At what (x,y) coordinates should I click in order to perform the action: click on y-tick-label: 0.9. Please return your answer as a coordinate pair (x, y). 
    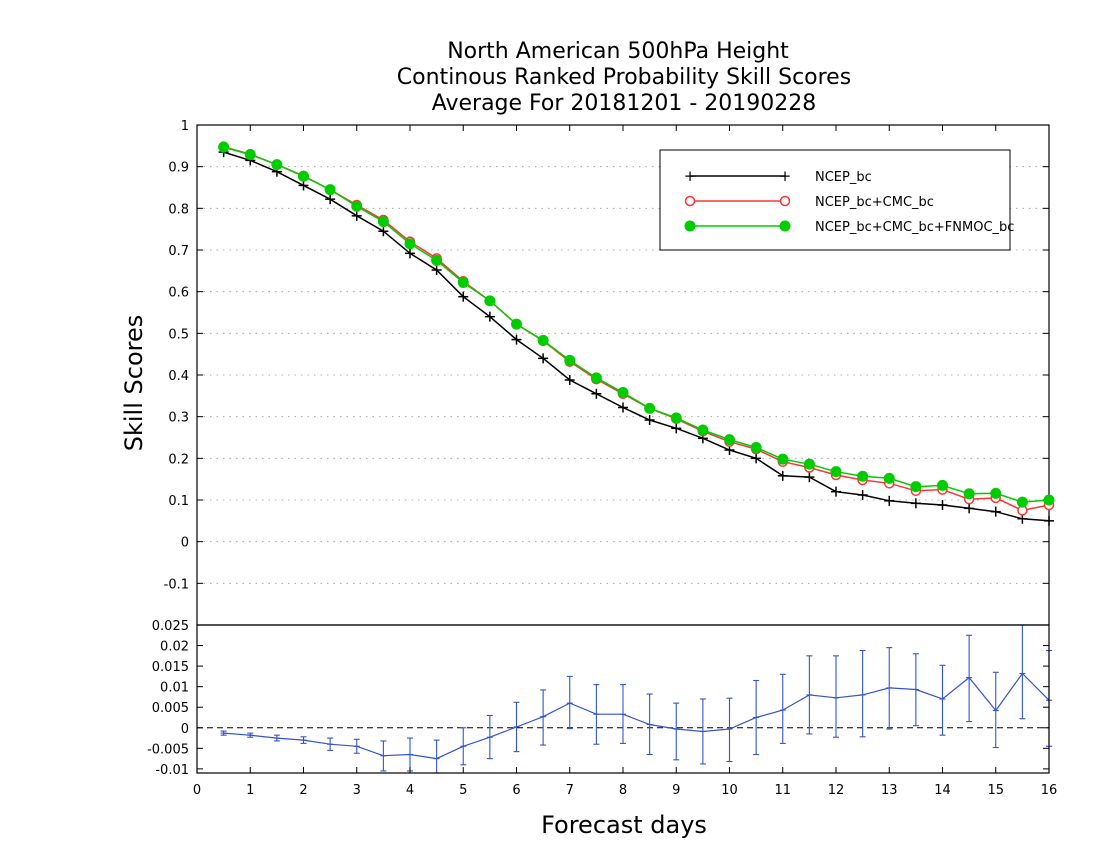
    Looking at the image, I should click on (178, 168).